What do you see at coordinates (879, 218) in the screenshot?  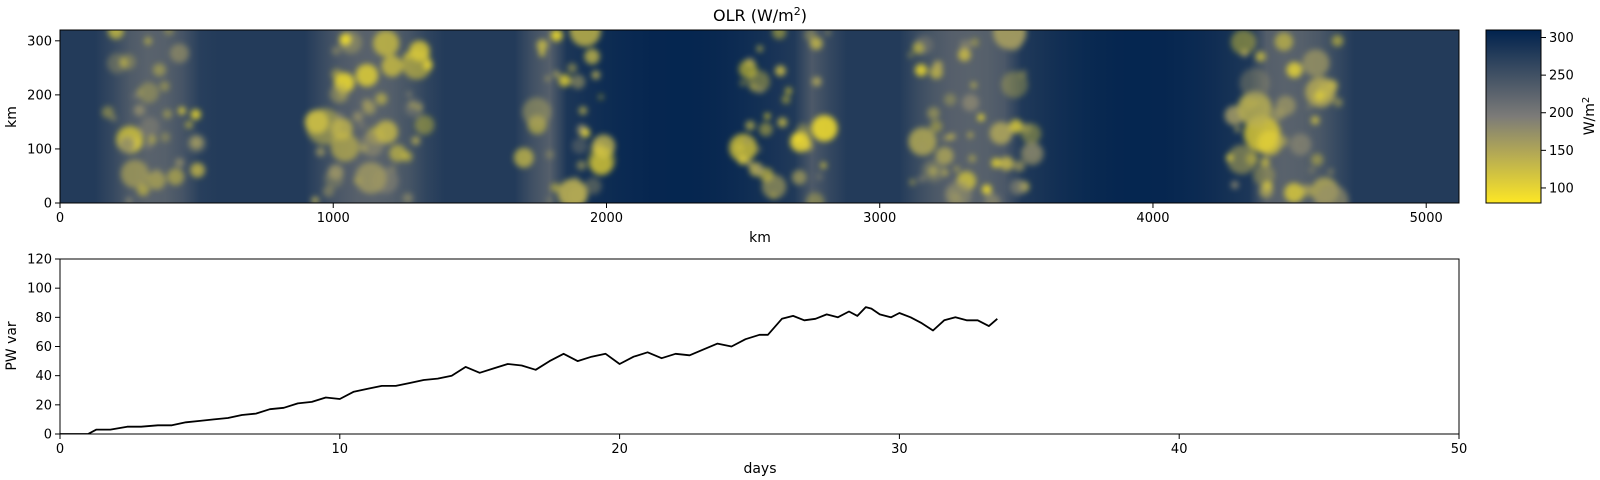 I see `x-tick-label: 3000` at bounding box center [879, 218].